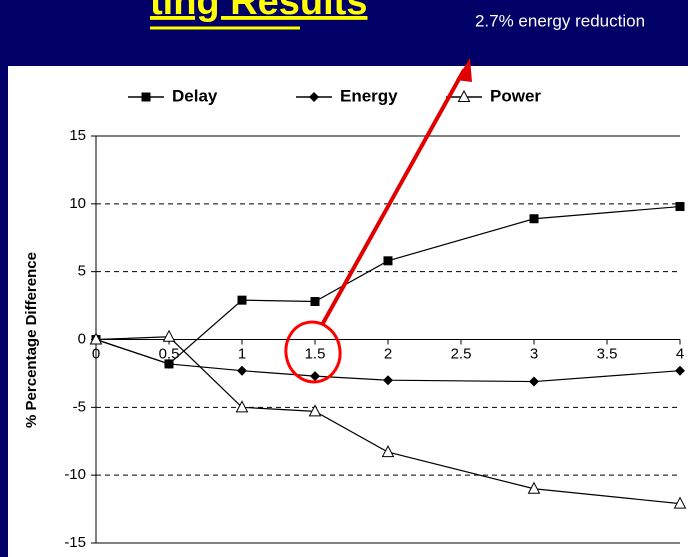 The image size is (688, 557). Describe the element at coordinates (96, 353) in the screenshot. I see `x-tick-label: 0` at that location.